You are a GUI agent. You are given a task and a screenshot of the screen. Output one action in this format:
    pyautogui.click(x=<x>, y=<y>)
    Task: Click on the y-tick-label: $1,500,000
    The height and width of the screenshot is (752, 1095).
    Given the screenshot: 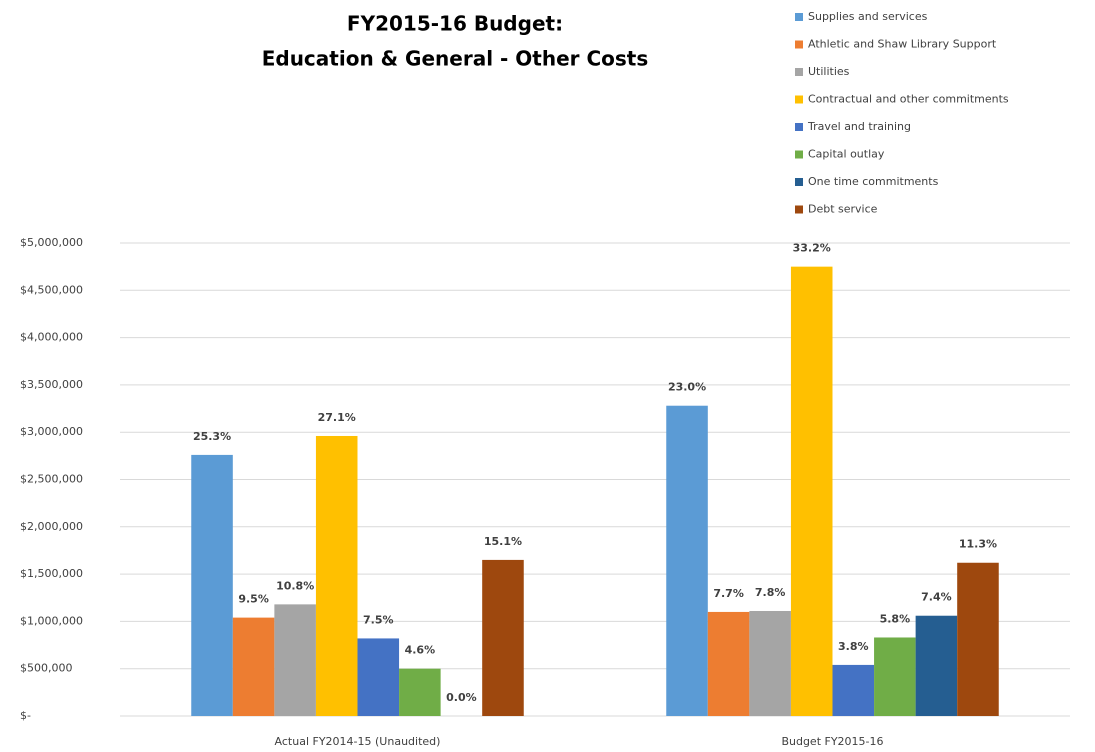 What is the action you would take?
    pyautogui.click(x=51, y=573)
    